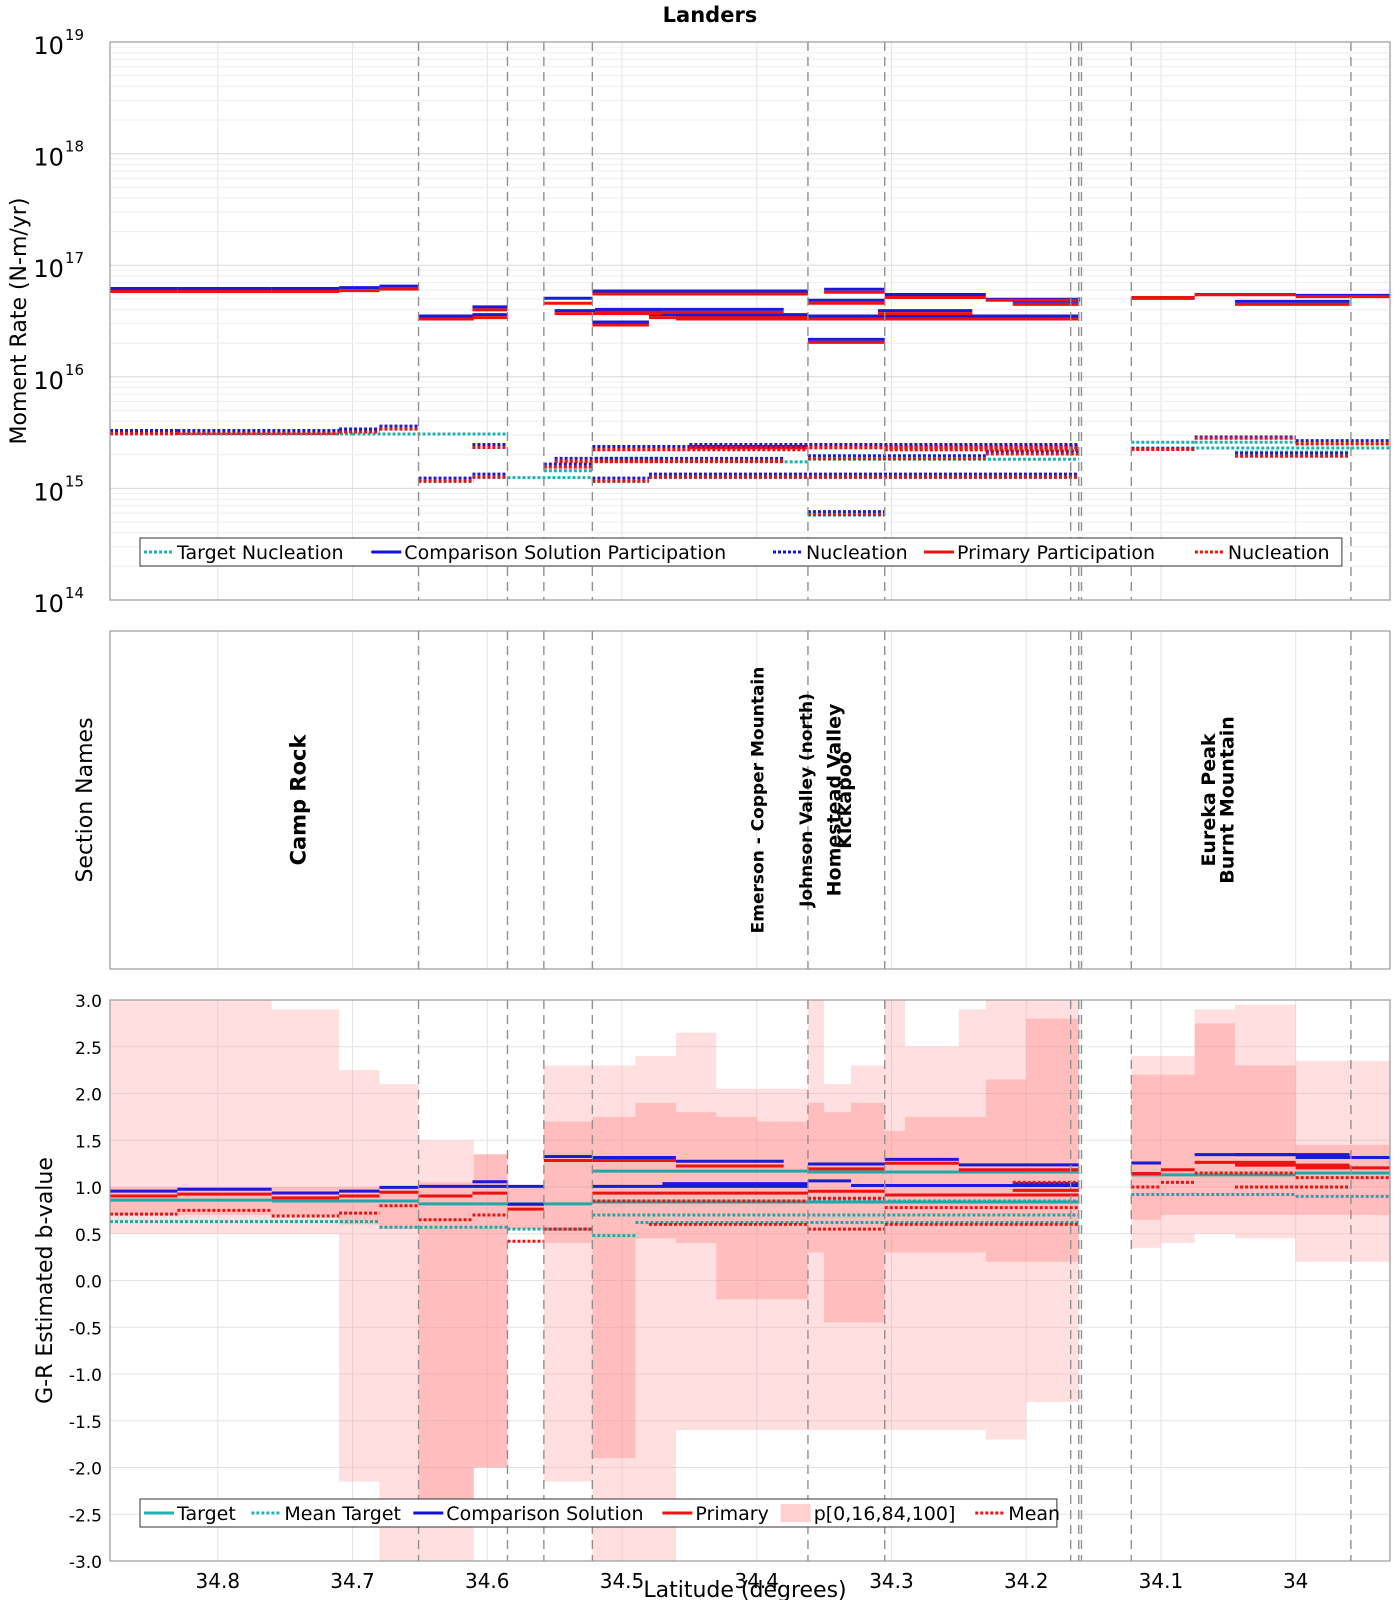  What do you see at coordinates (58, 489) in the screenshot?
I see `y-tick-label: 1015` at bounding box center [58, 489].